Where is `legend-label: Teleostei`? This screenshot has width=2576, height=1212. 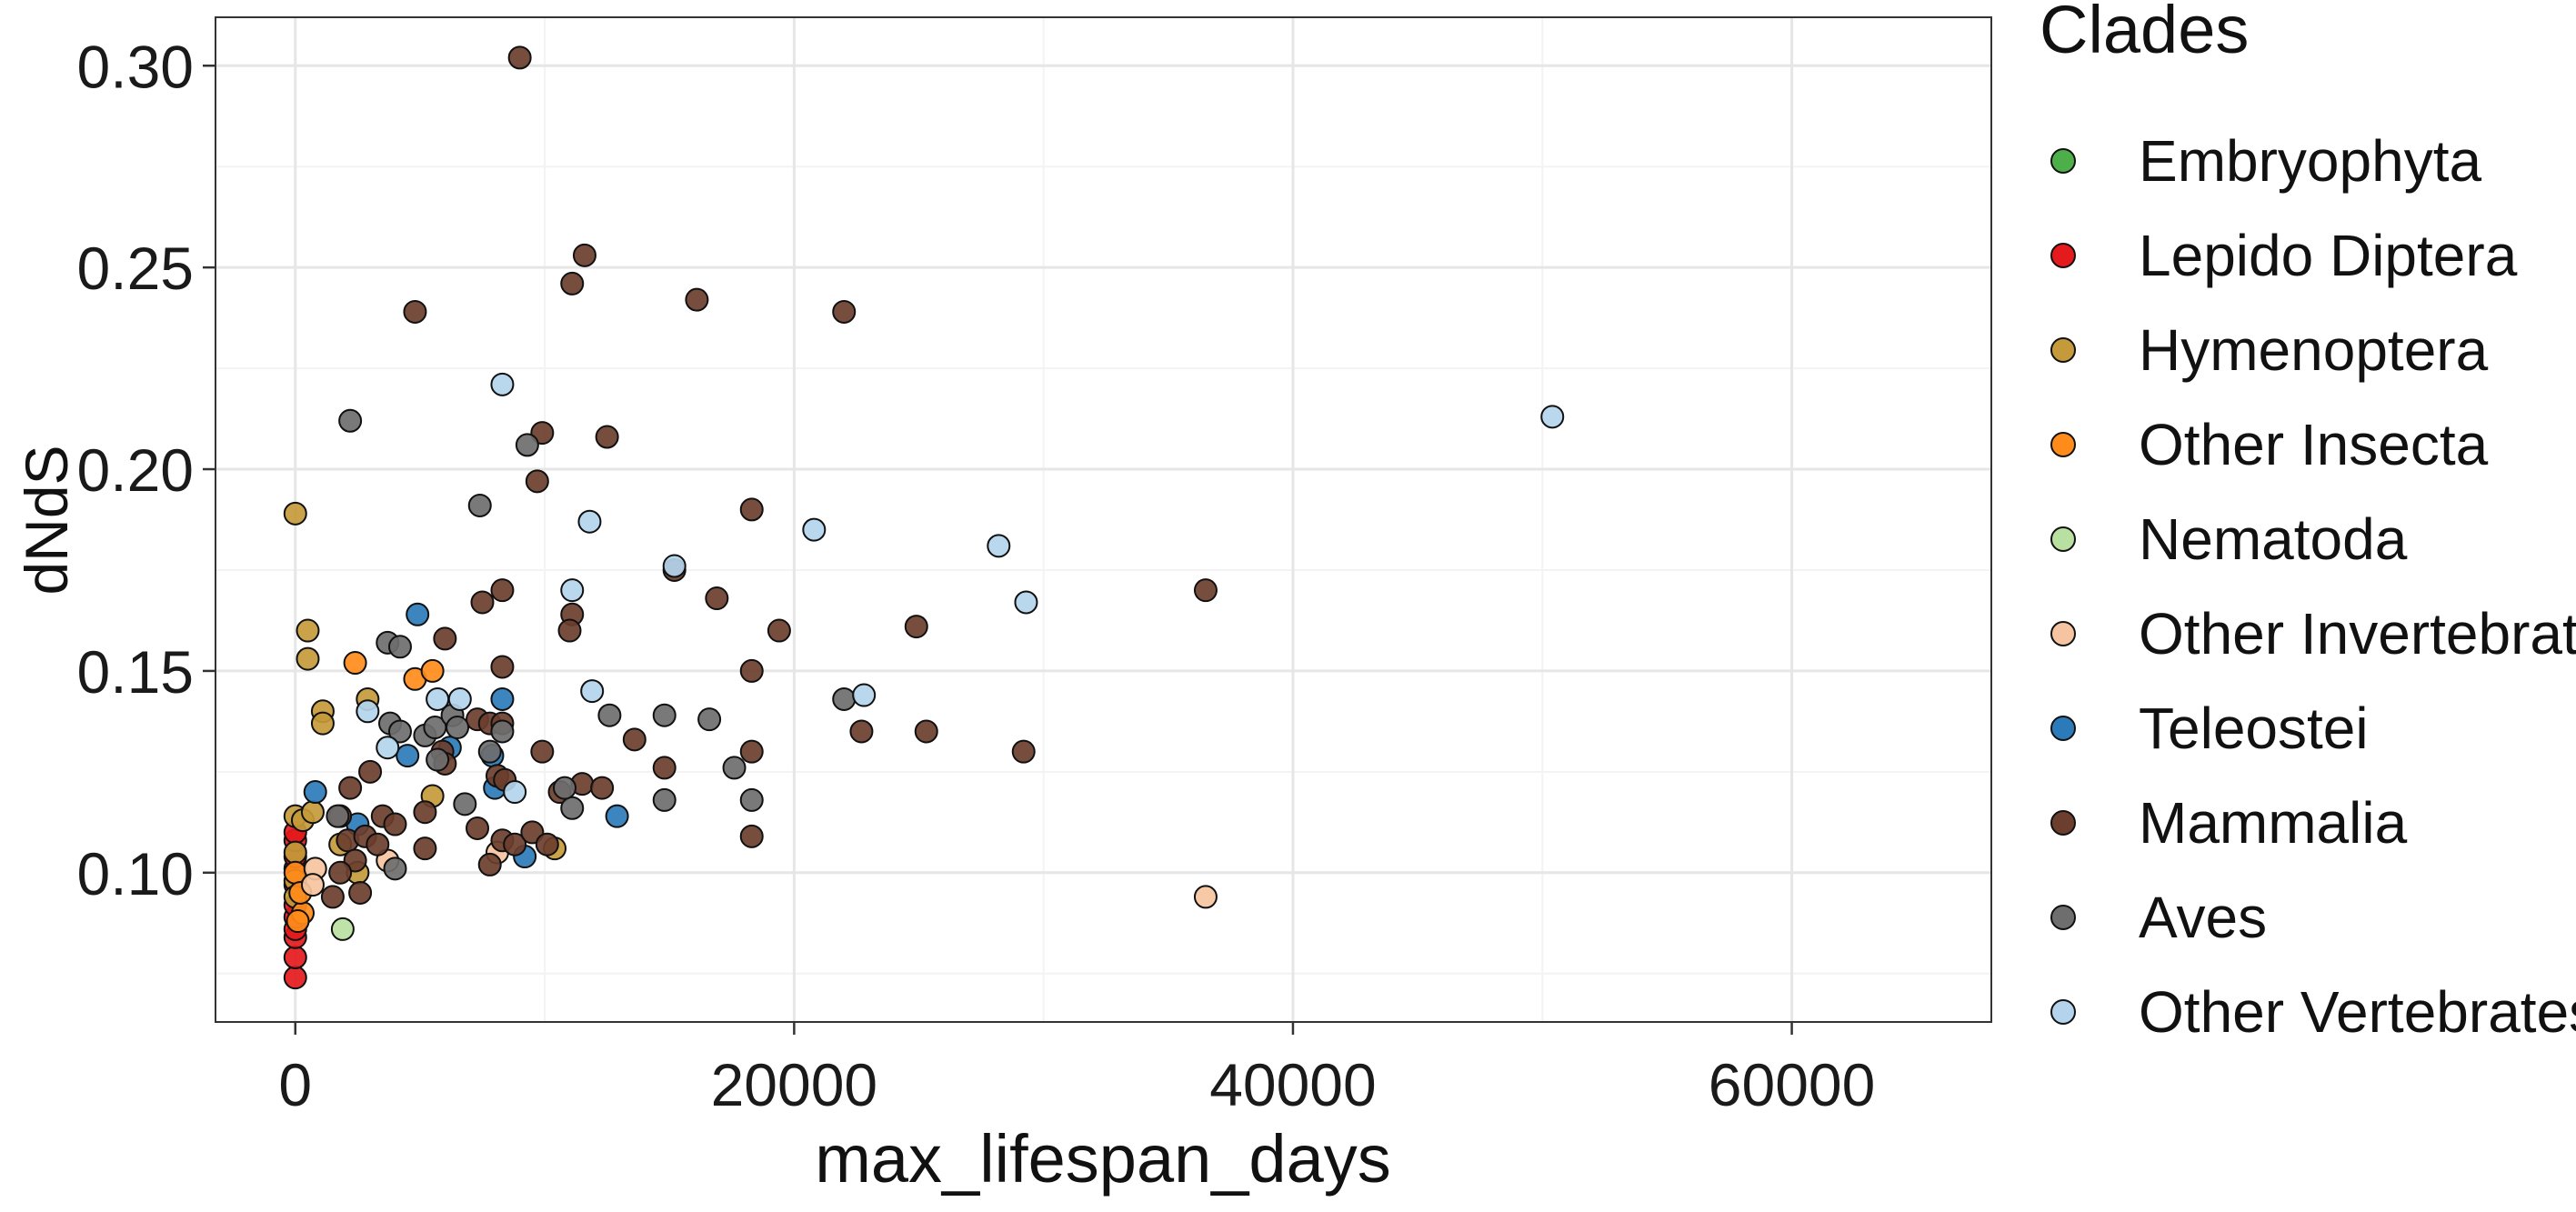 legend-label: Teleostei is located at coordinates (2254, 729).